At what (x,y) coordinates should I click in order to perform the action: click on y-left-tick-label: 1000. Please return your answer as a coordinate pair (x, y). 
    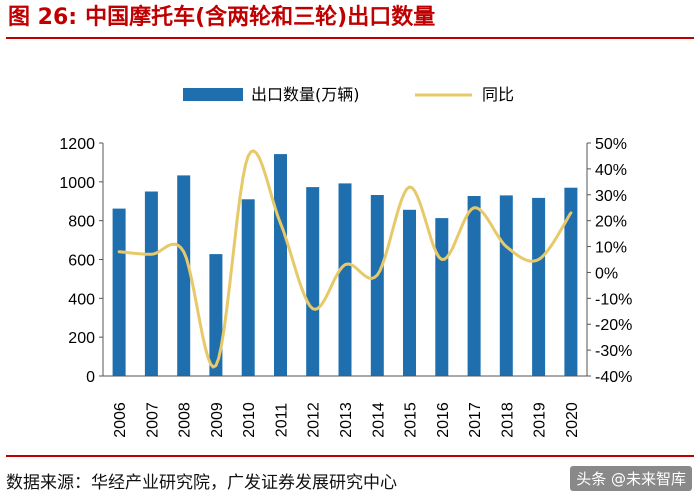
    Looking at the image, I should click on (77, 183).